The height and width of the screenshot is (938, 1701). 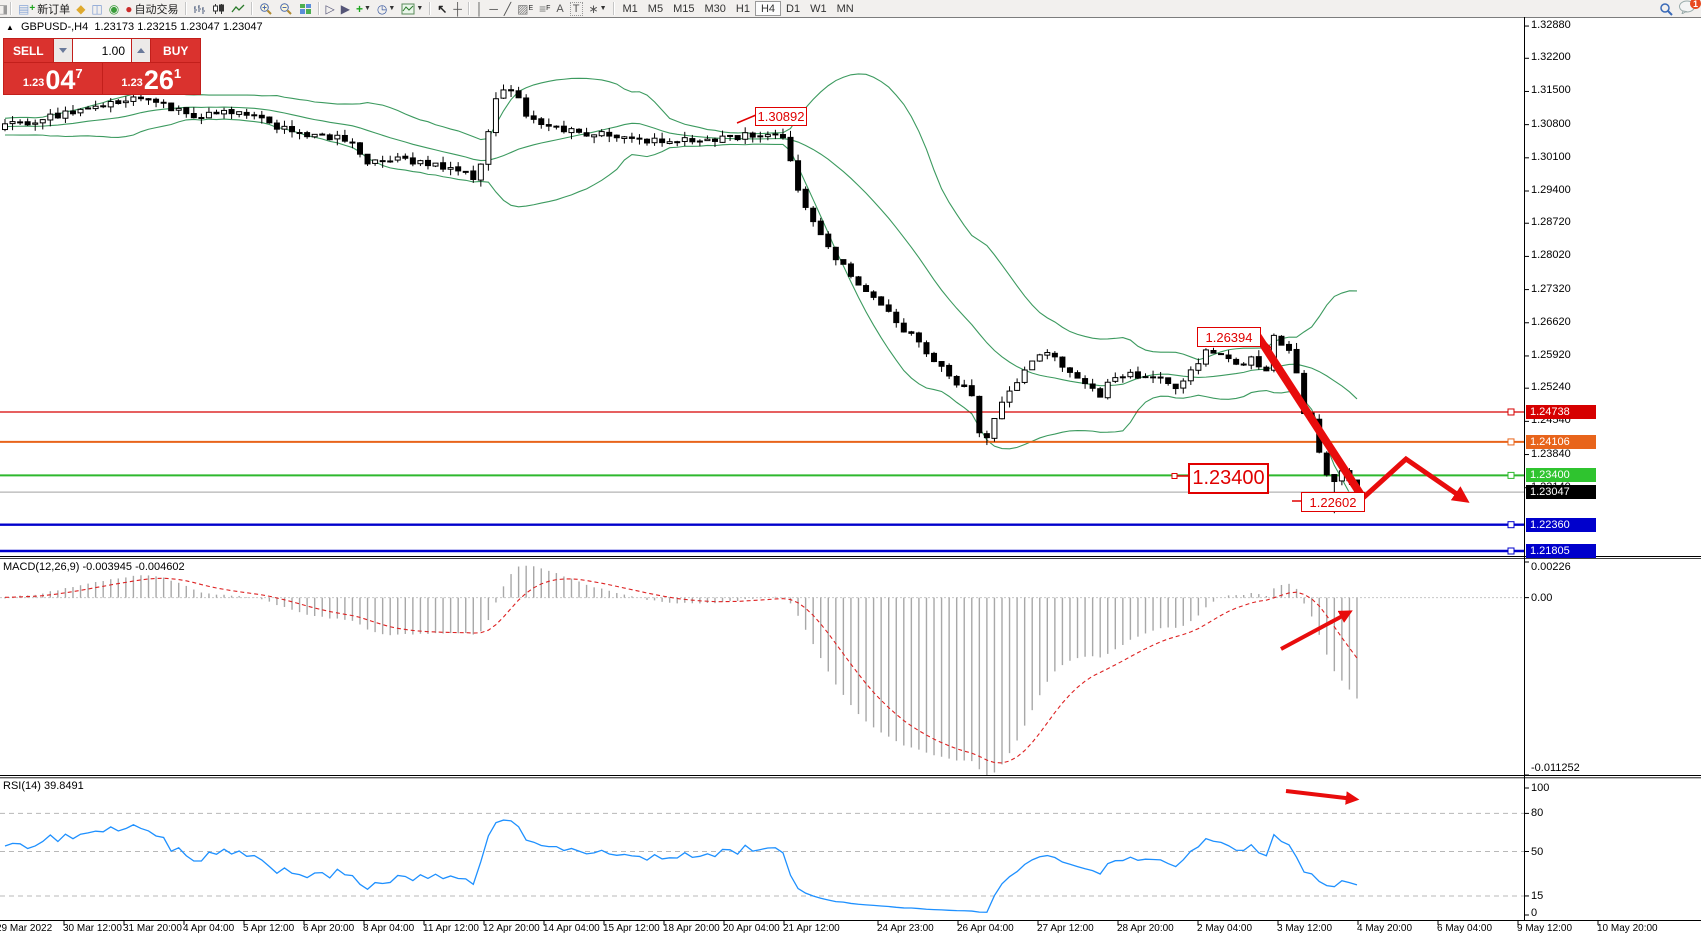 I want to click on autotrade-label: 自动交易, so click(x=156, y=9).